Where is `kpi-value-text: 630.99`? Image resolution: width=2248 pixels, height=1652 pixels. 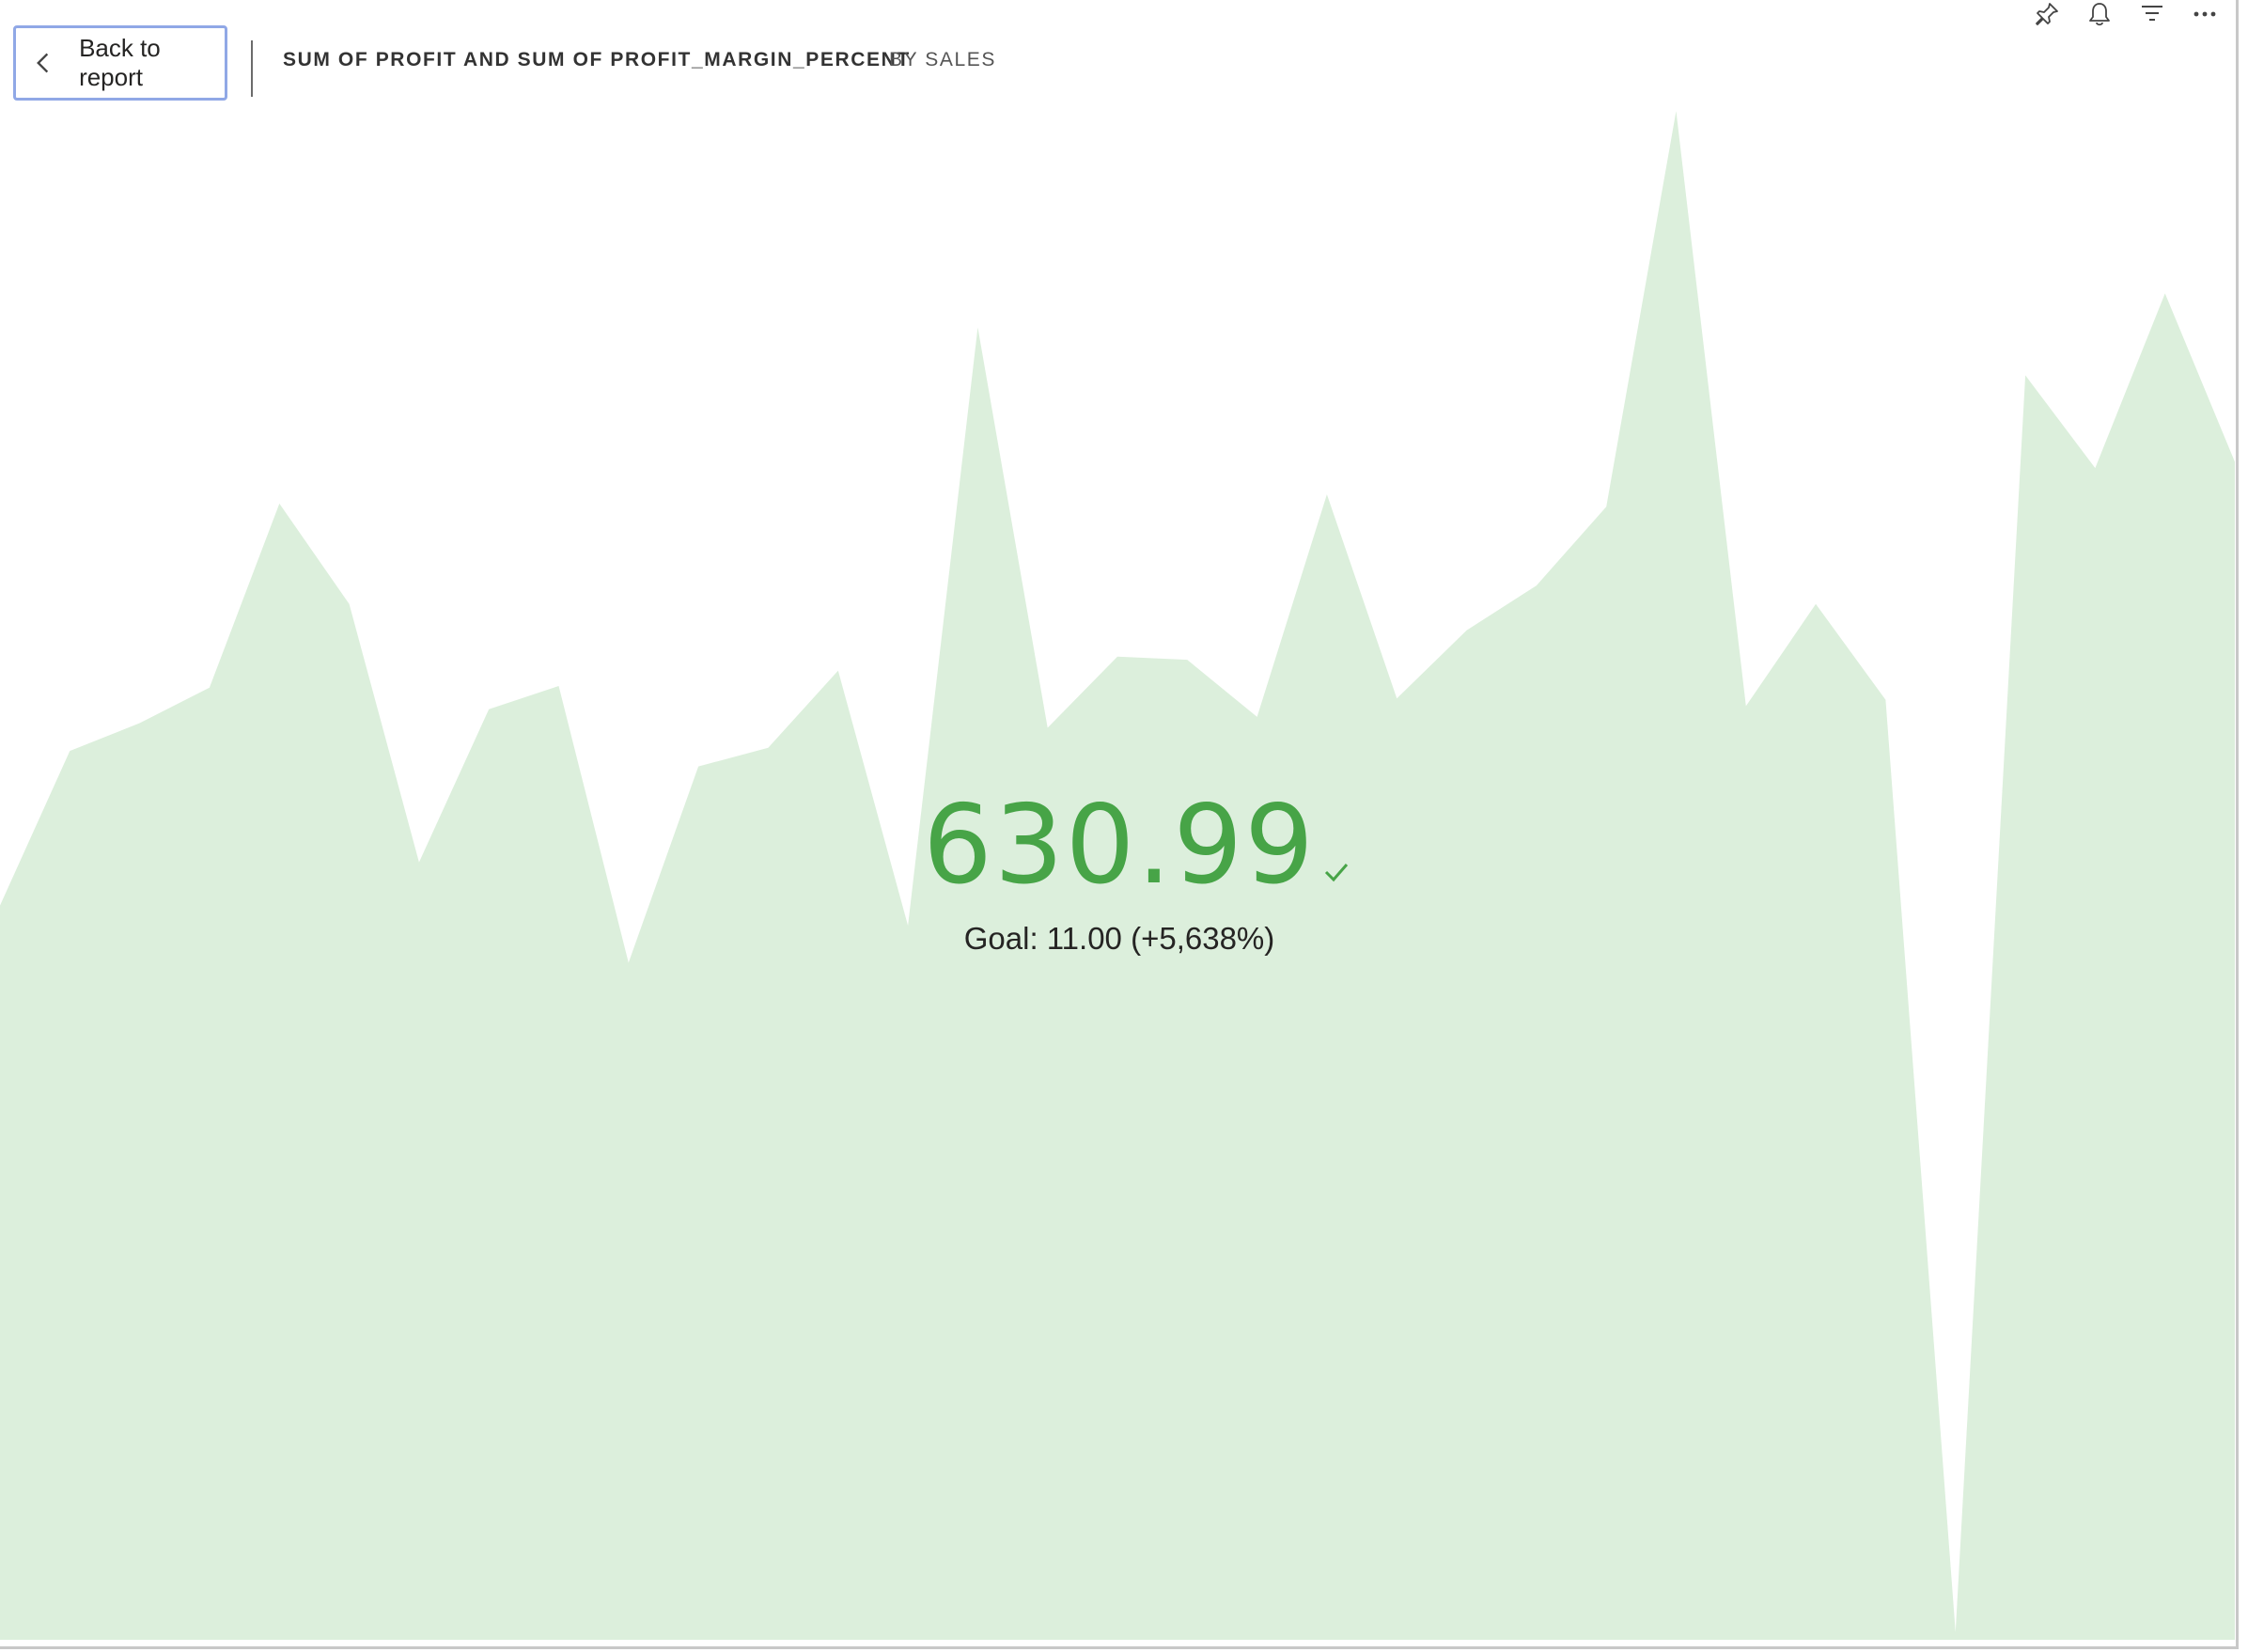 kpi-value-text: 630.99 is located at coordinates (1119, 845).